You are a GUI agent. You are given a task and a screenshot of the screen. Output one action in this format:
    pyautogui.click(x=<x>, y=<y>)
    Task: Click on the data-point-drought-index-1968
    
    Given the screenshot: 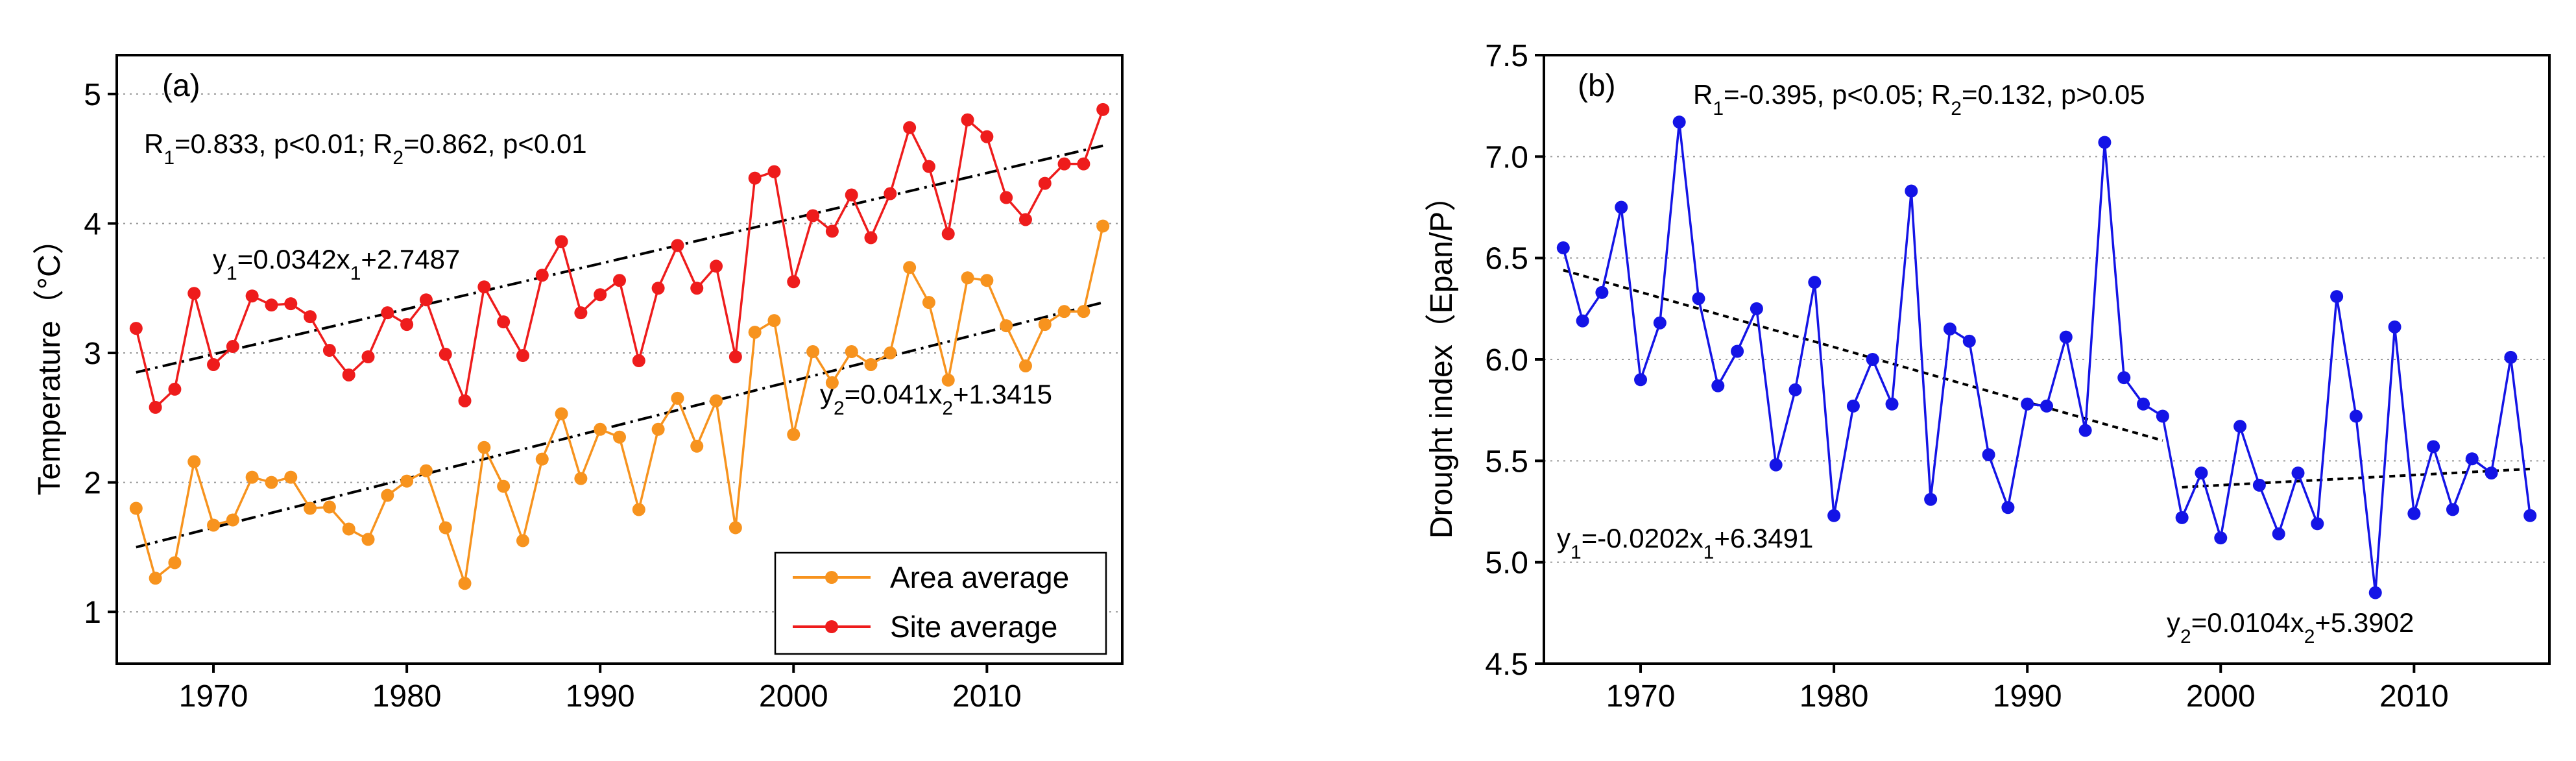 What is the action you would take?
    pyautogui.click(x=1602, y=292)
    